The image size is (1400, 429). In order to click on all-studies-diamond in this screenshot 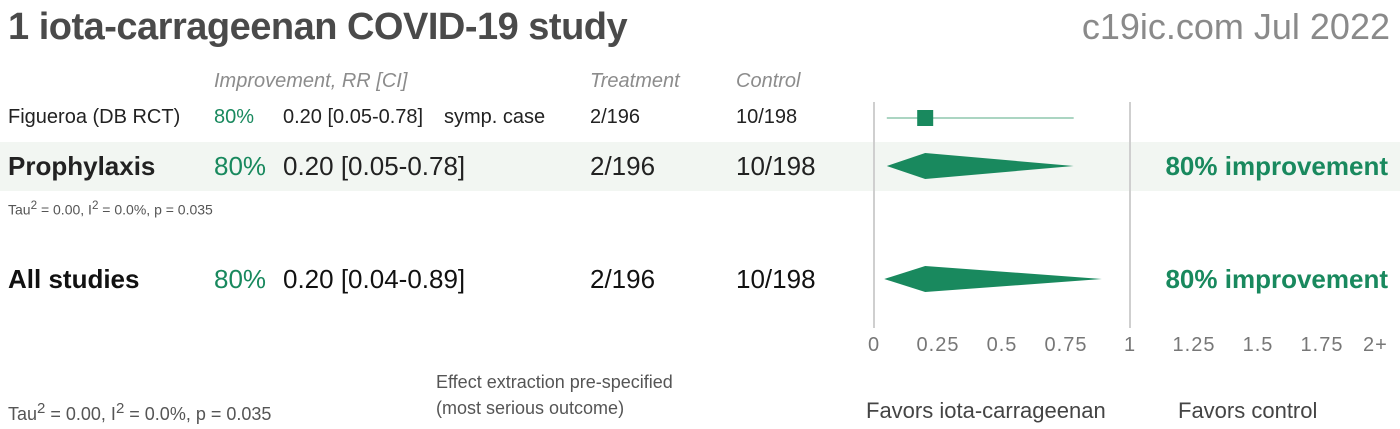, I will do `click(993, 279)`.